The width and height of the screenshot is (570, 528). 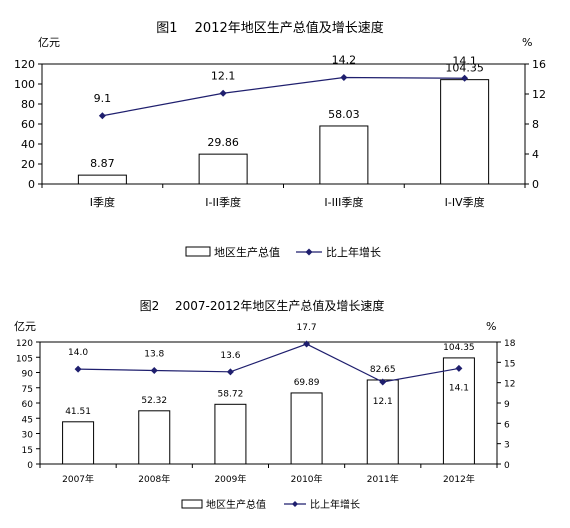 I want to click on chart2-category-label: 2008年, so click(x=154, y=479).